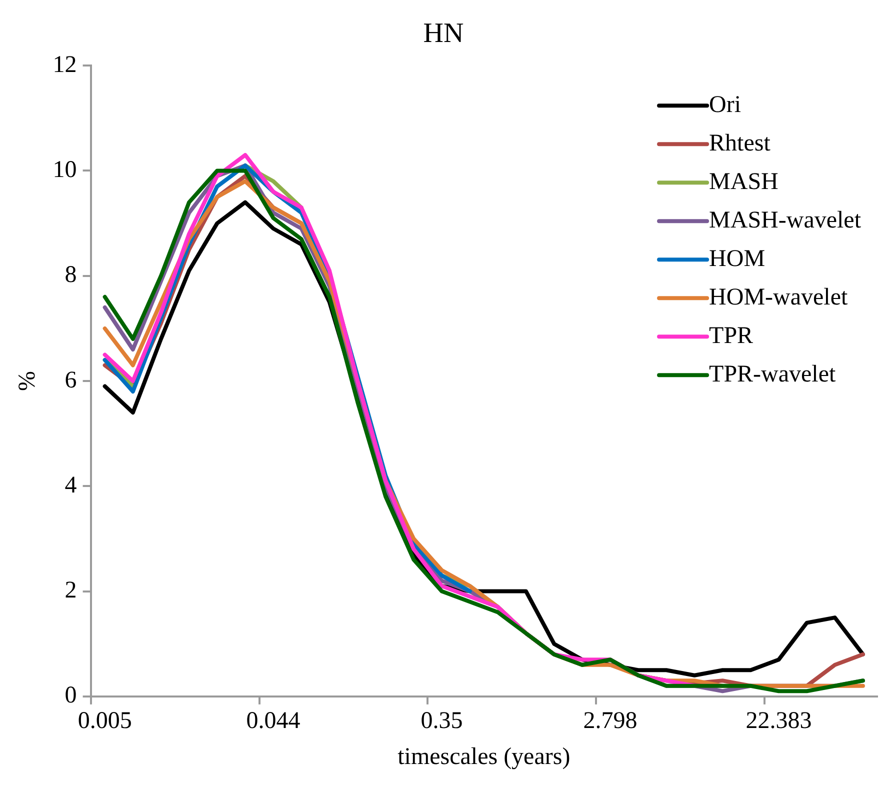  What do you see at coordinates (105, 721) in the screenshot?
I see `x-tick-label: 0.005` at bounding box center [105, 721].